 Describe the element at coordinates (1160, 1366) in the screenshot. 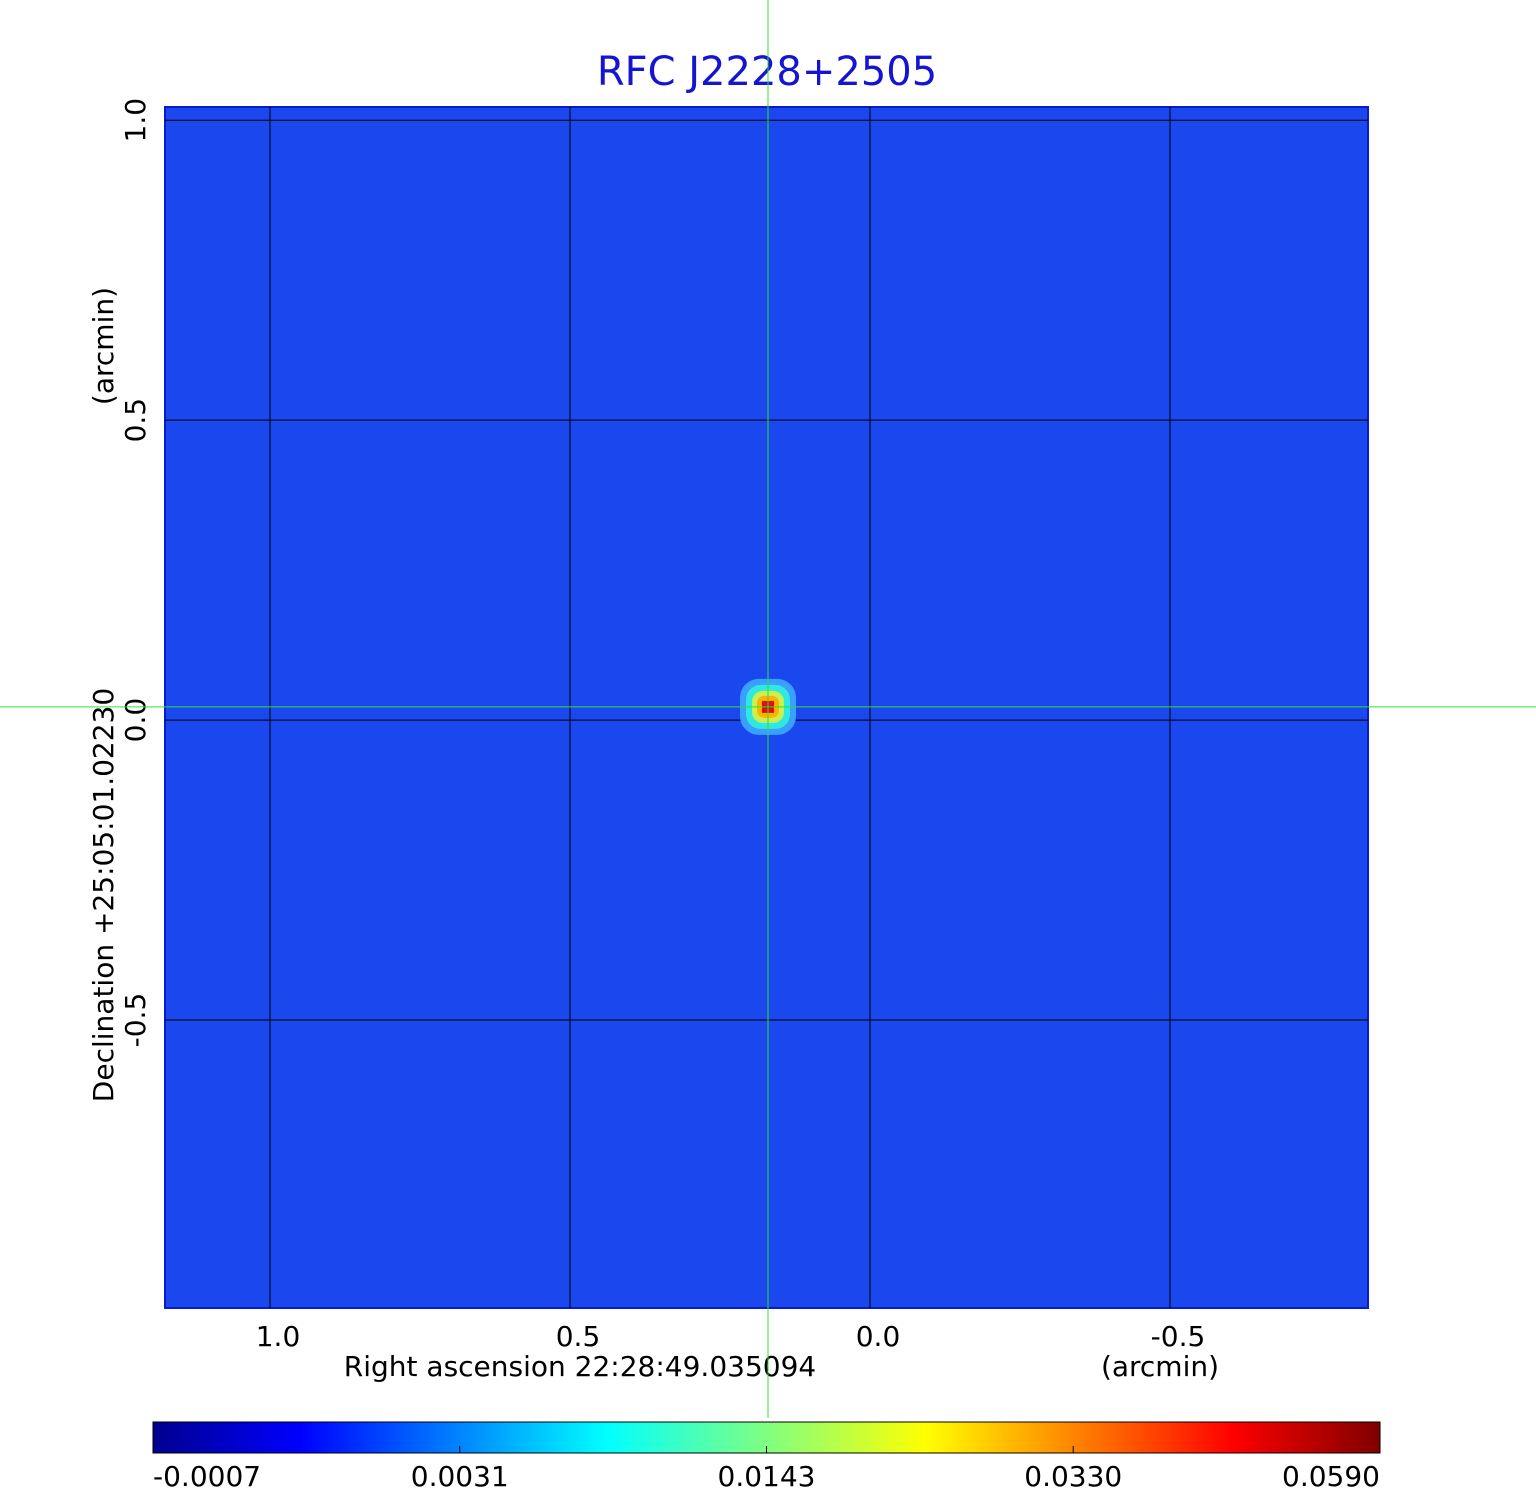

I see `x-axis-unit: (arcmin)` at that location.